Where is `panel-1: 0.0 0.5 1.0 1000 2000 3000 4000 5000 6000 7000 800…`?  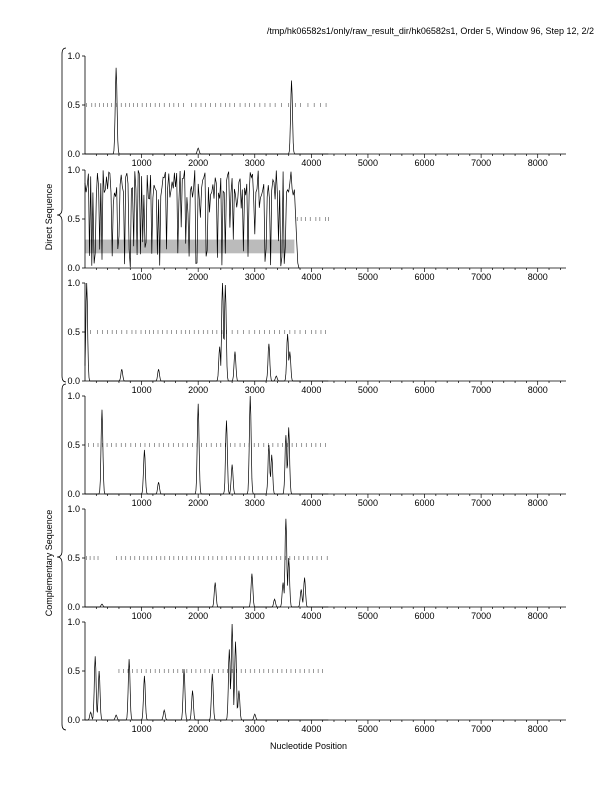
panel-1: 0.0 0.5 1.0 1000 2000 3000 4000 5000 6000 7000 800… is located at coordinates (316, 109).